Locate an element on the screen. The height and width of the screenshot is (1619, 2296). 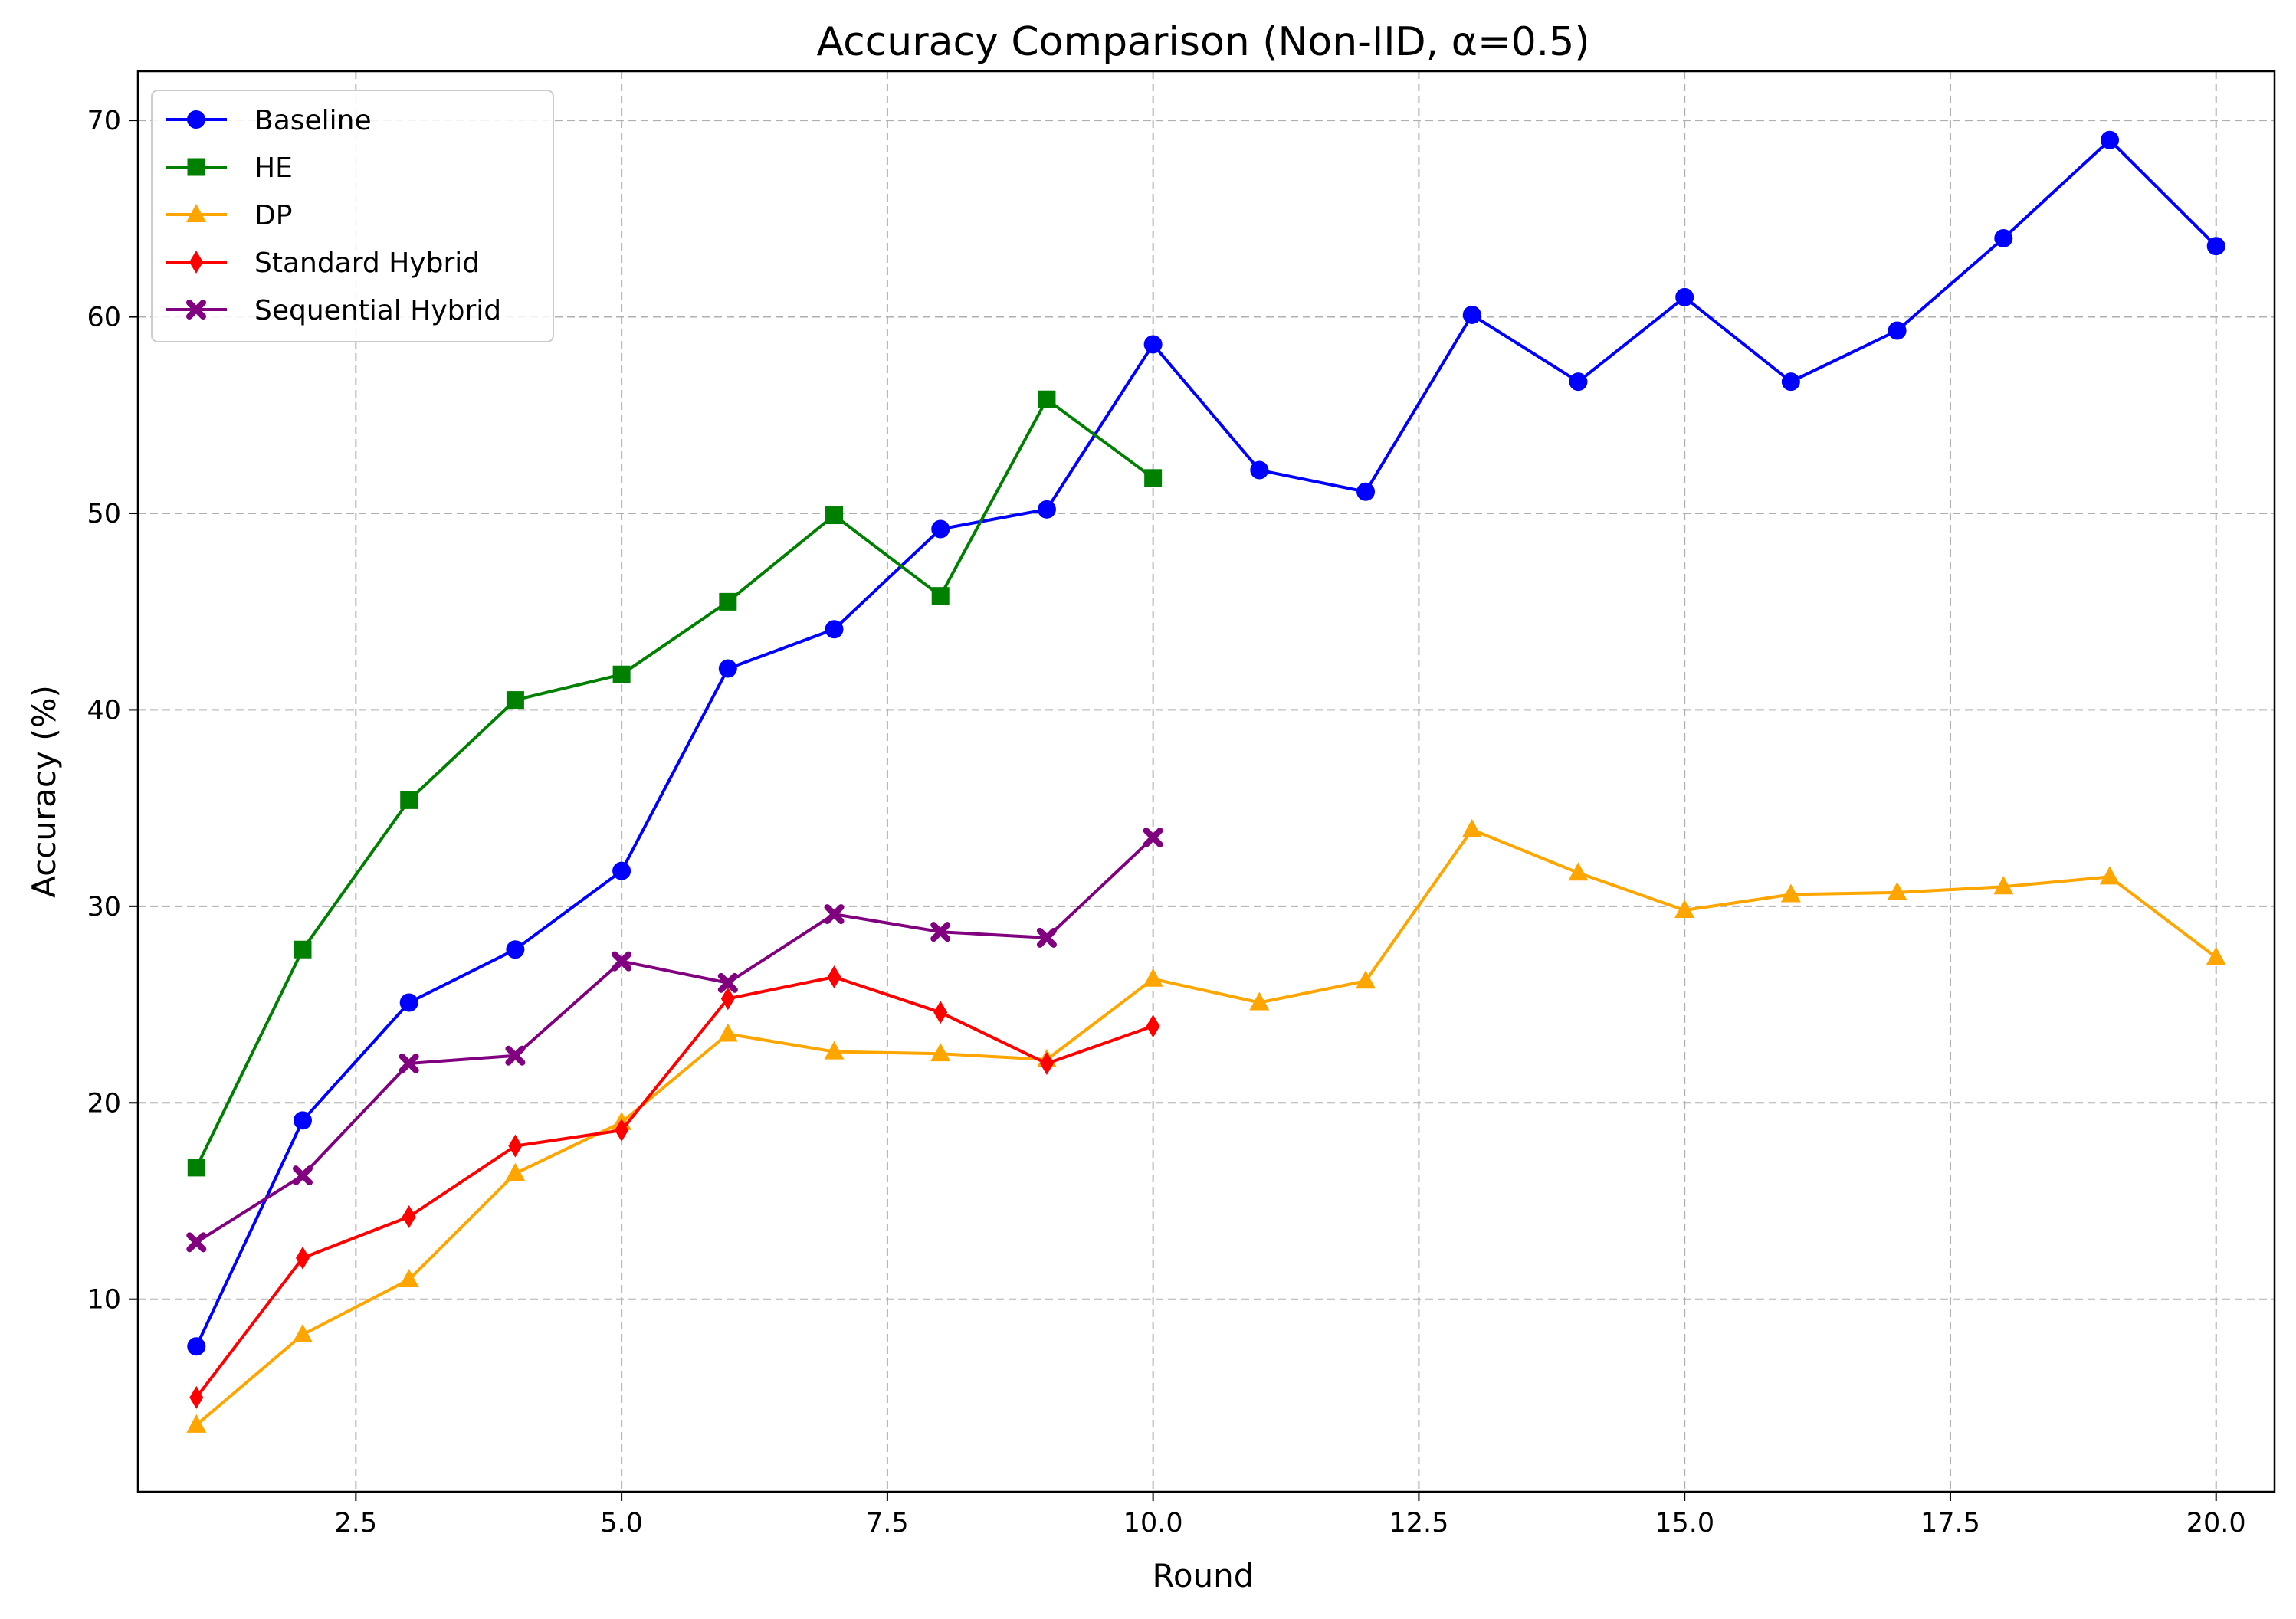
x-tick-label: 15.0 is located at coordinates (1684, 1523).